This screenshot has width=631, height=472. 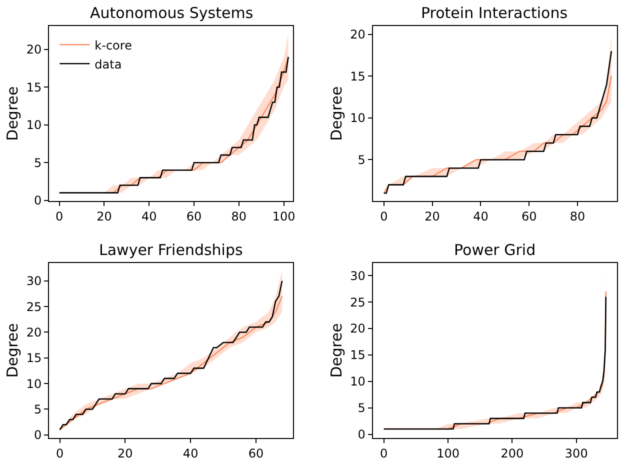 What do you see at coordinates (172, 13) in the screenshot?
I see `chart-title: Autonomous Systems` at bounding box center [172, 13].